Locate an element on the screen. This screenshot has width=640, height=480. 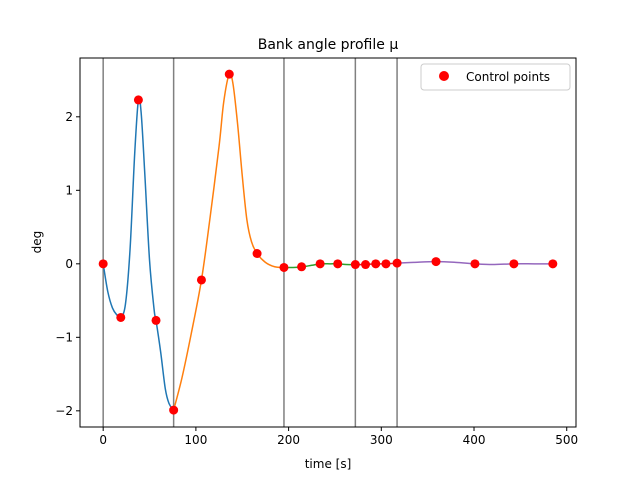
y-tick-label: 0 is located at coordinates (69, 264).